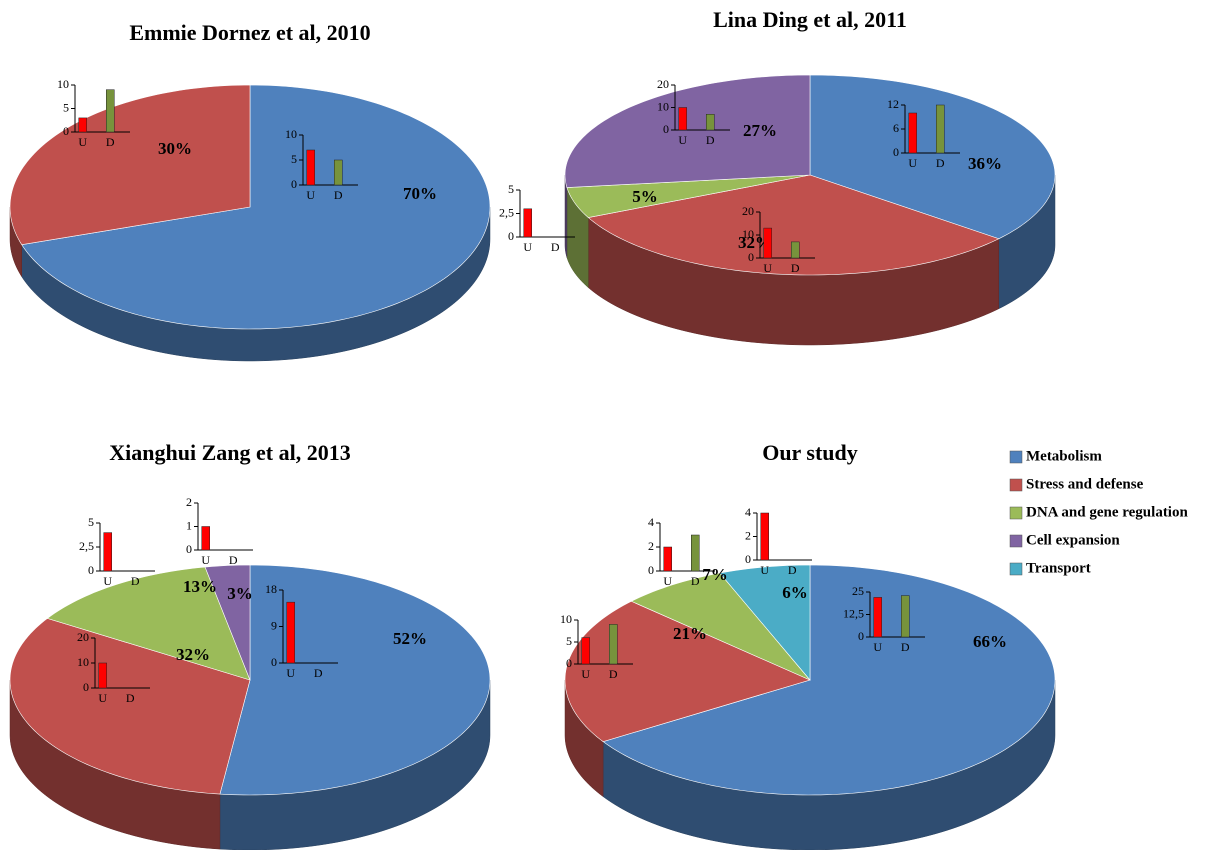 This screenshot has width=1228, height=850. I want to click on y-tick-label: 6, so click(896, 128).